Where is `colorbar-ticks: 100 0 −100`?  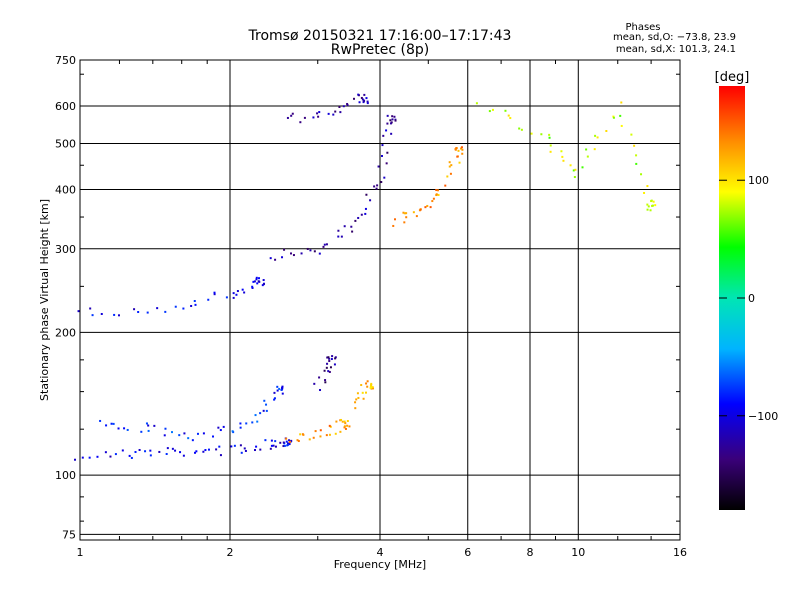 colorbar-ticks: 100 0 −100 is located at coordinates (748, 298).